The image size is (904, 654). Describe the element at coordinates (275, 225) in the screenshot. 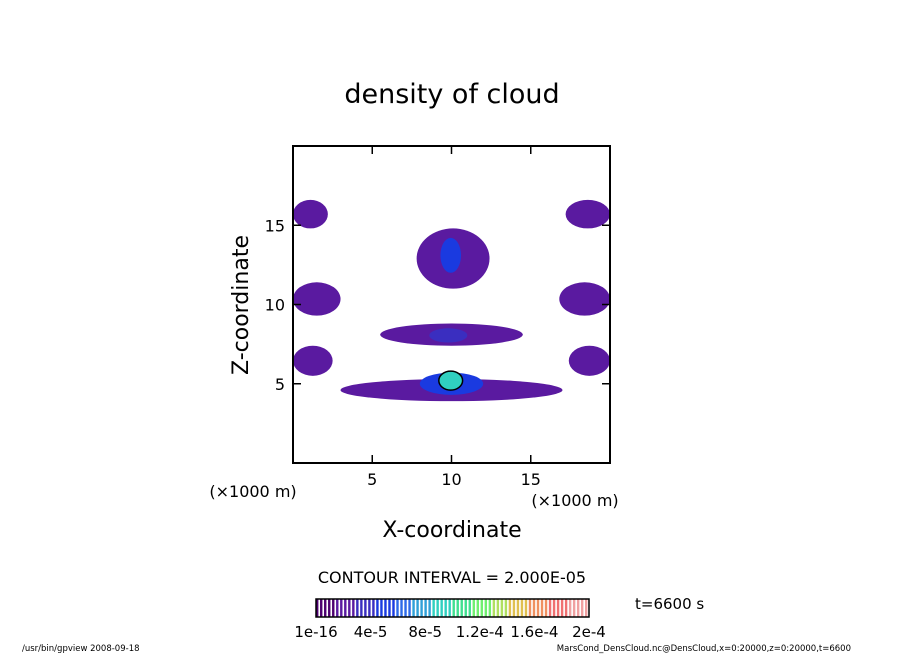

I see `y-tick-label-2: 15` at that location.